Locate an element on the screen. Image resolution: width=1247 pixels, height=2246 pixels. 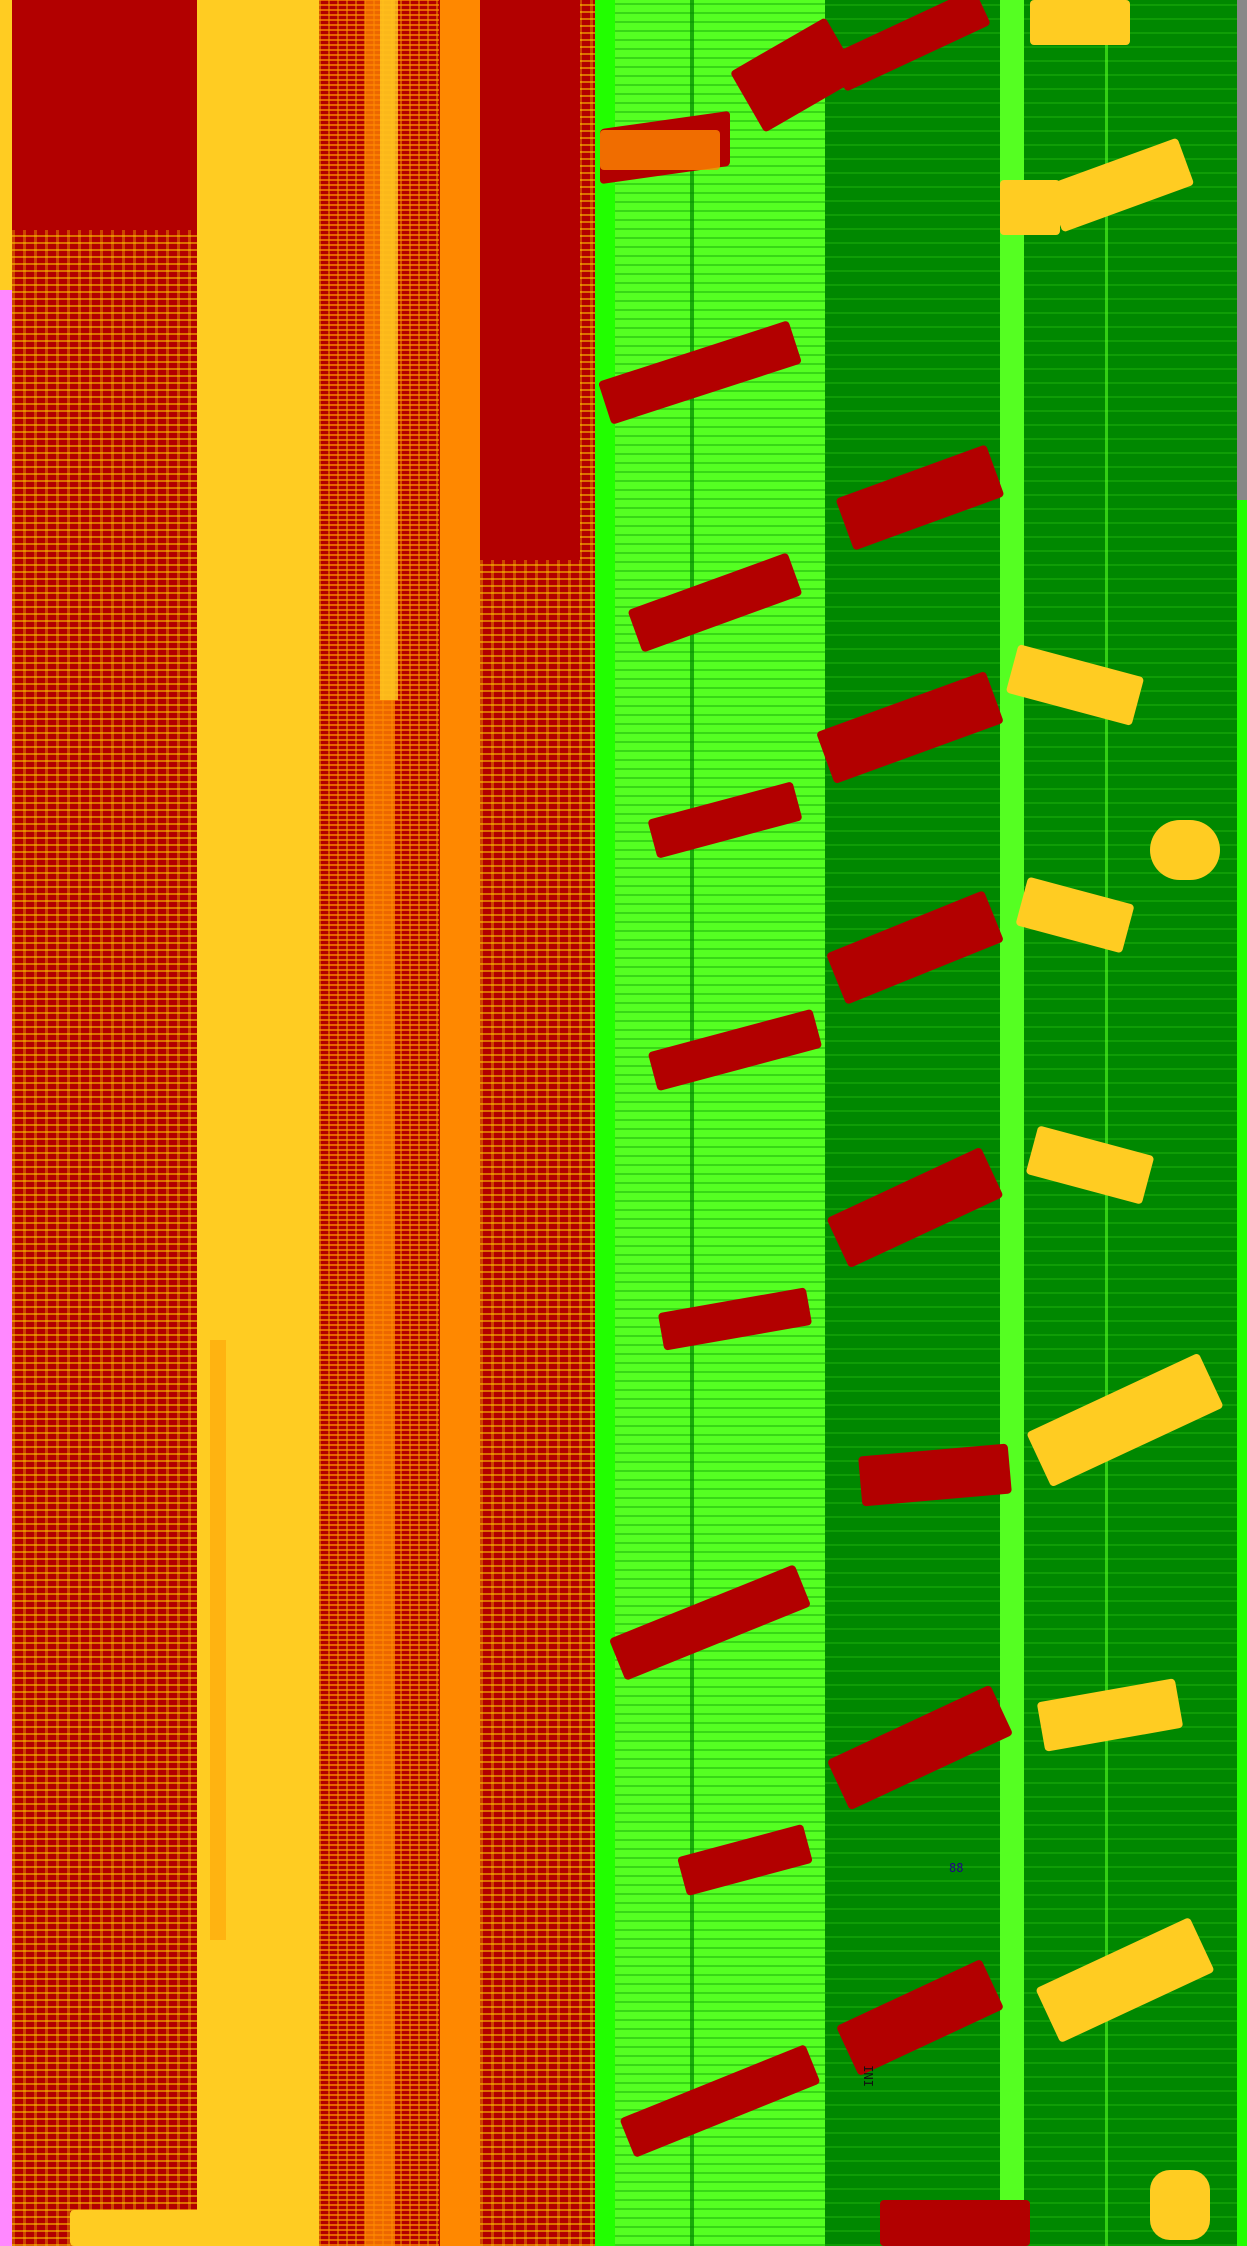
yellow-stripe-a is located at coordinates (389, 350).